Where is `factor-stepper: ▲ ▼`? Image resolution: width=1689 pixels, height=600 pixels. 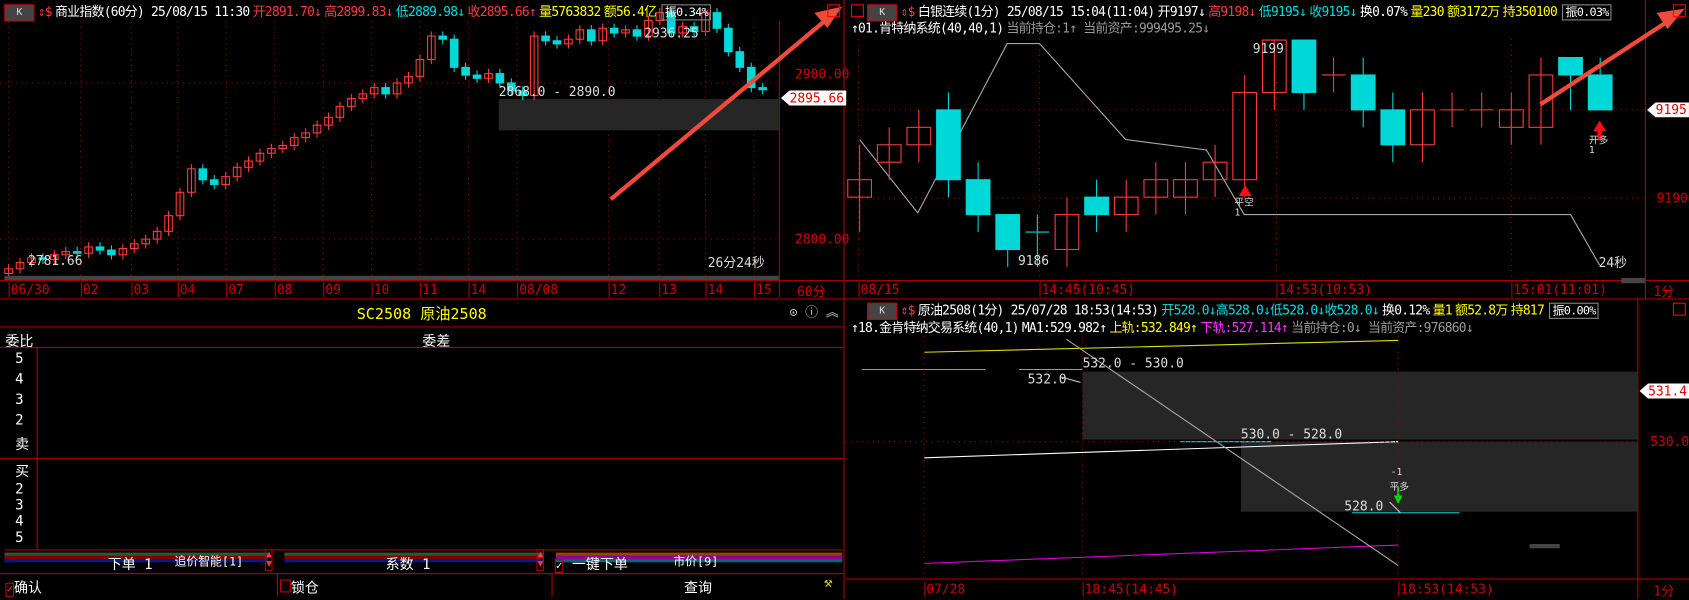
factor-stepper: ▲ ▼ is located at coordinates (540, 560).